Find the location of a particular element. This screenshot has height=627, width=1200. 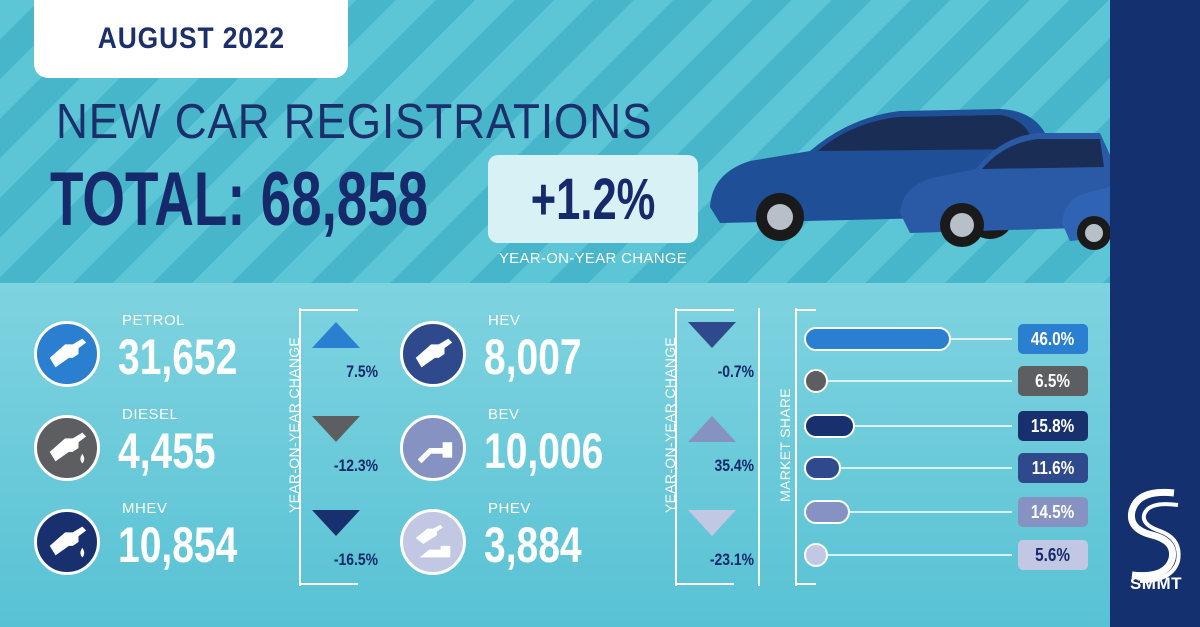

car-small is located at coordinates (1086, 218).